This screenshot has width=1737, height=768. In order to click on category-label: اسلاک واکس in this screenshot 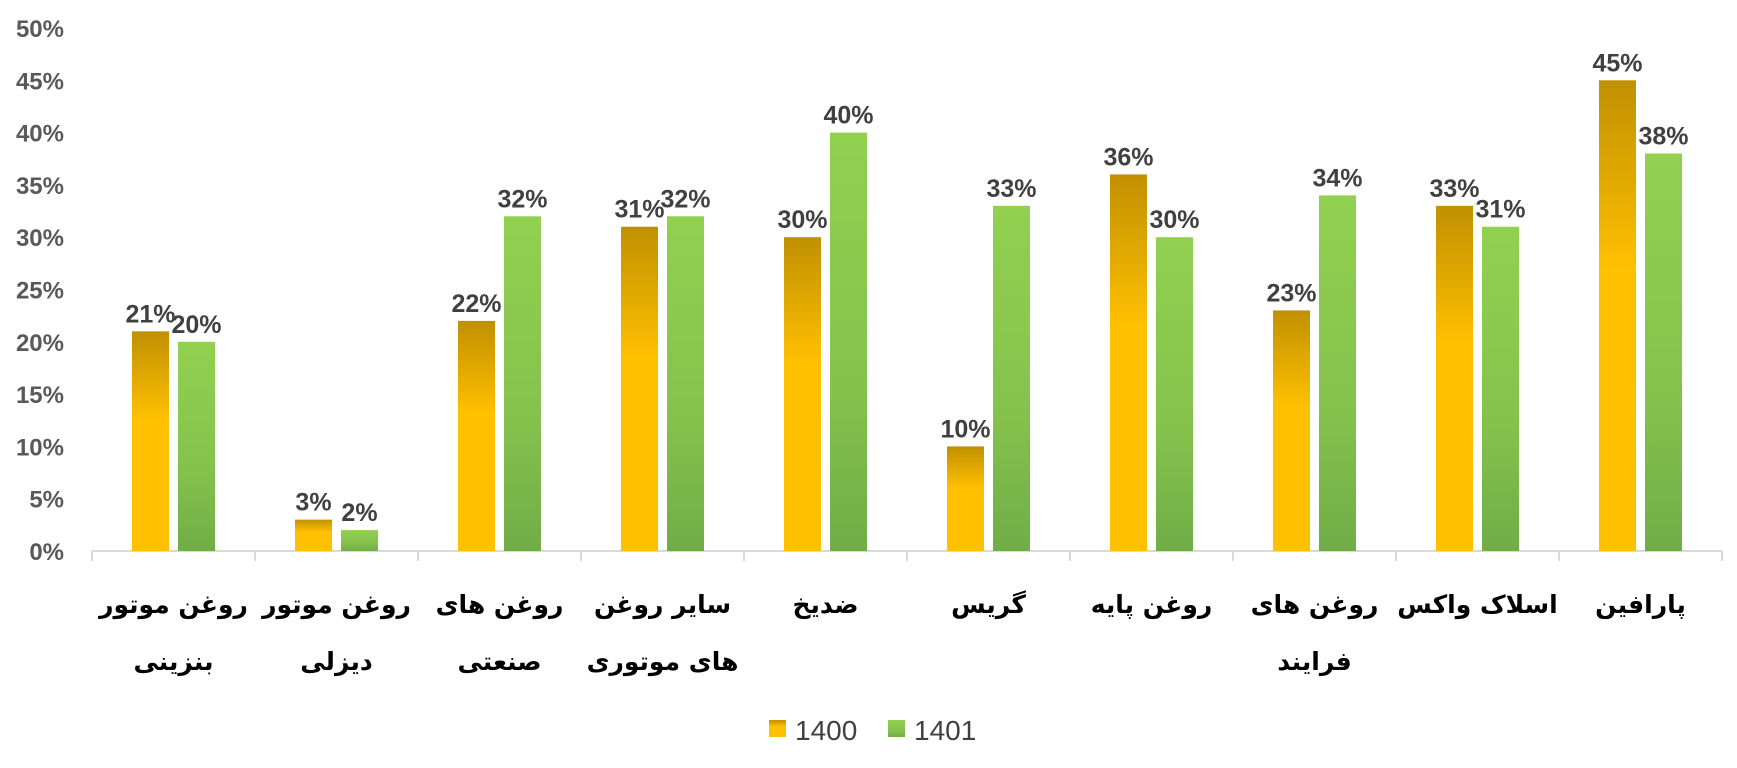, I will do `click(1477, 605)`.